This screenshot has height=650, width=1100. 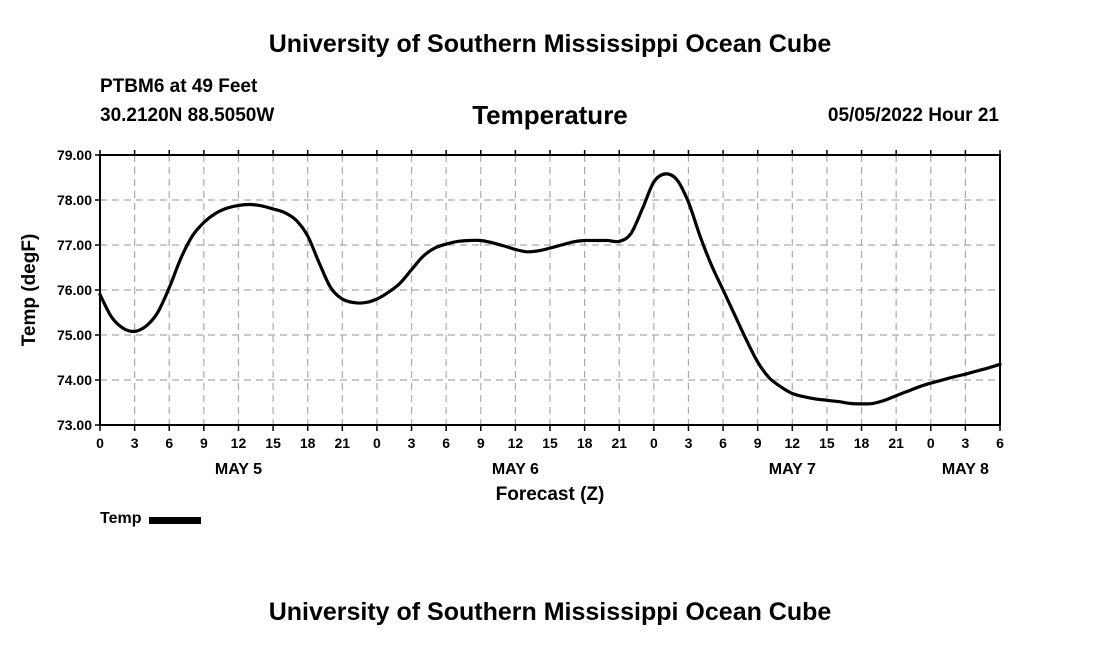 I want to click on chart-title: Temperature, so click(x=550, y=115).